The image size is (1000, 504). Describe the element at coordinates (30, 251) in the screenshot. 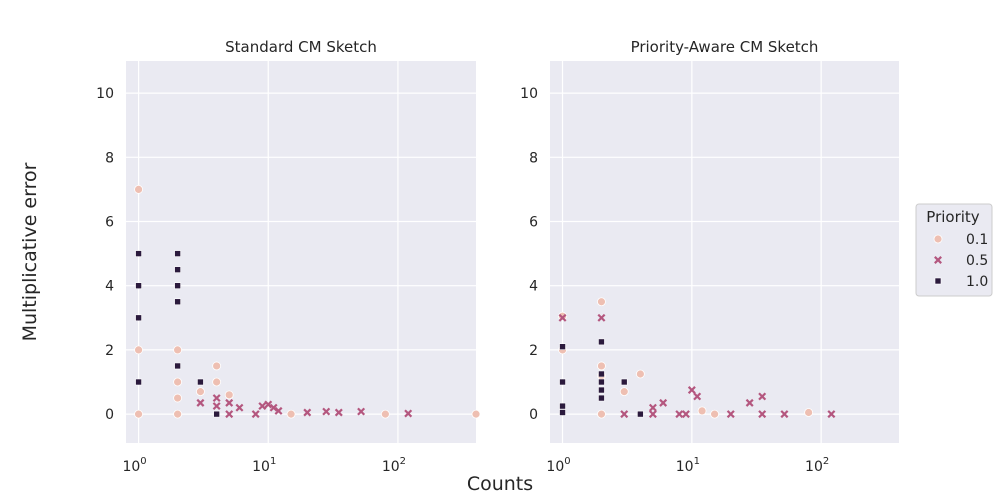

I see `y-axis-label: Multiplicative error` at that location.